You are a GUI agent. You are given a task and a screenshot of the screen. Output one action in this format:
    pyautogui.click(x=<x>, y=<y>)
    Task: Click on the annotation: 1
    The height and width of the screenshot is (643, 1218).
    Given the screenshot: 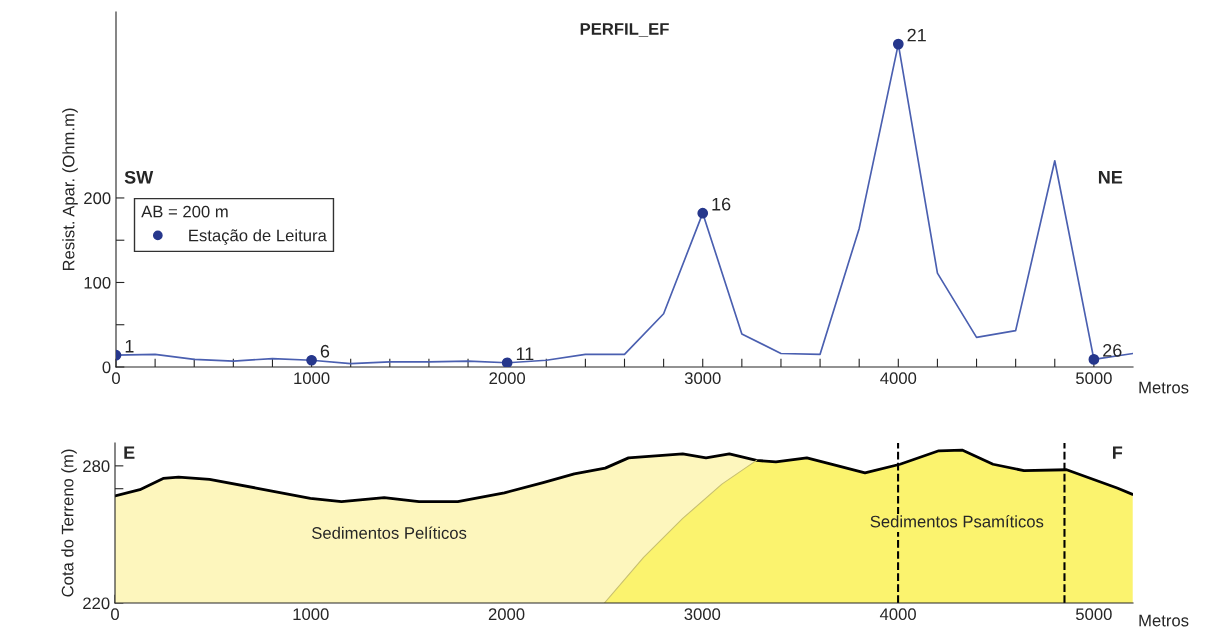 What is the action you would take?
    pyautogui.click(x=129, y=346)
    